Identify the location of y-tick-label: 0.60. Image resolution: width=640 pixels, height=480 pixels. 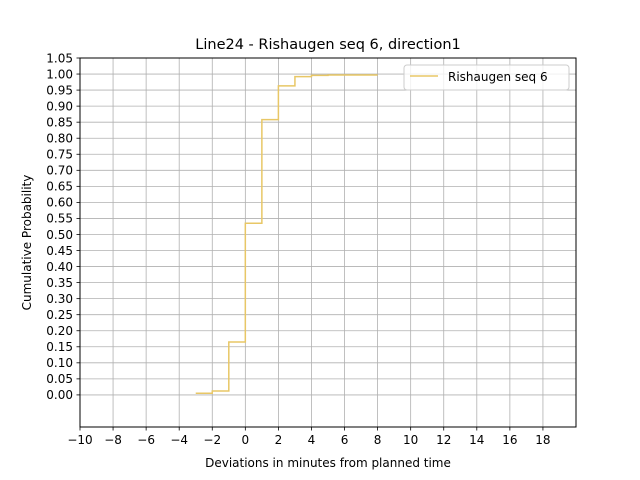
(59, 203).